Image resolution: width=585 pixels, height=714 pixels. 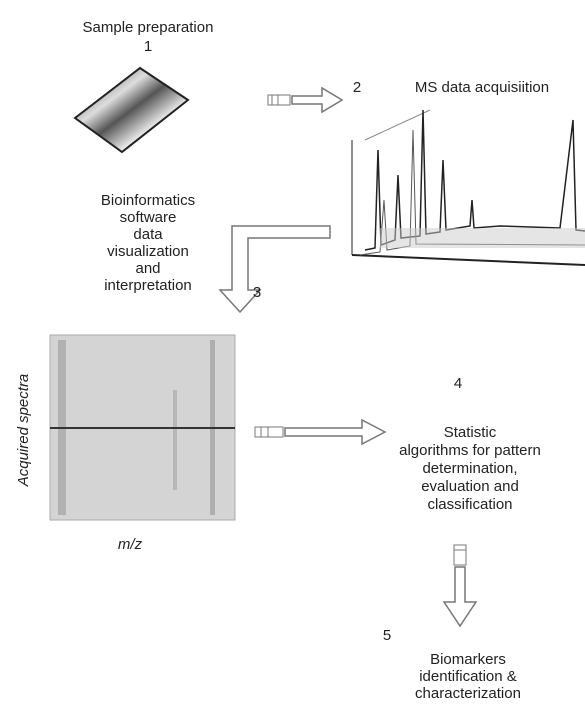 I want to click on step-label: MS data acquisiition, so click(x=482, y=87).